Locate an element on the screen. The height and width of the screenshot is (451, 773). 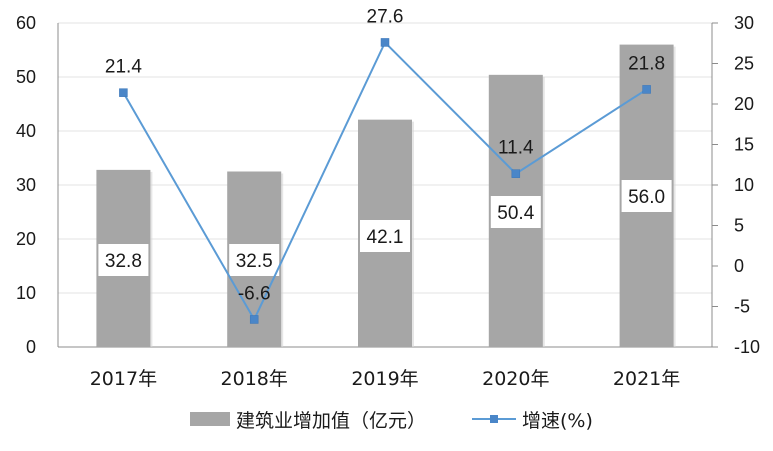
right-axis-tick-label: 15 is located at coordinates (744, 145).